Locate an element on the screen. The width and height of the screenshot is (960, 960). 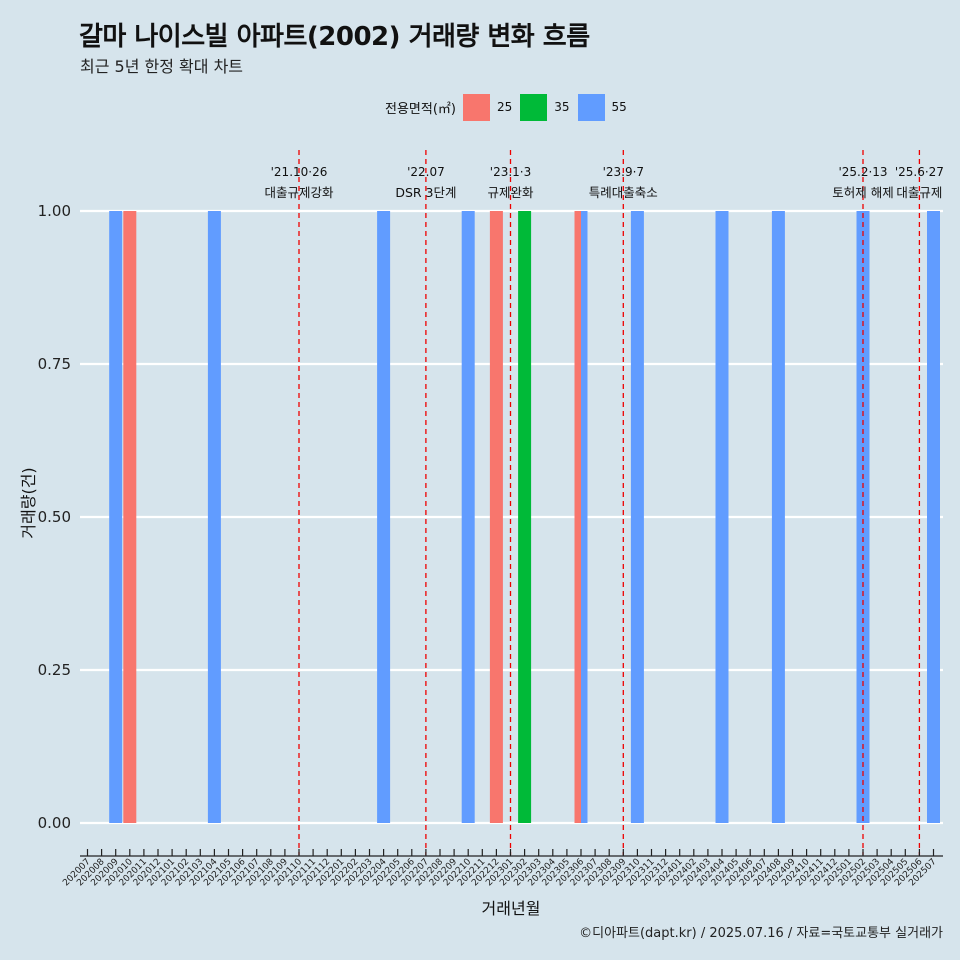
y-tick-label: 0.75 is located at coordinates (54, 364).